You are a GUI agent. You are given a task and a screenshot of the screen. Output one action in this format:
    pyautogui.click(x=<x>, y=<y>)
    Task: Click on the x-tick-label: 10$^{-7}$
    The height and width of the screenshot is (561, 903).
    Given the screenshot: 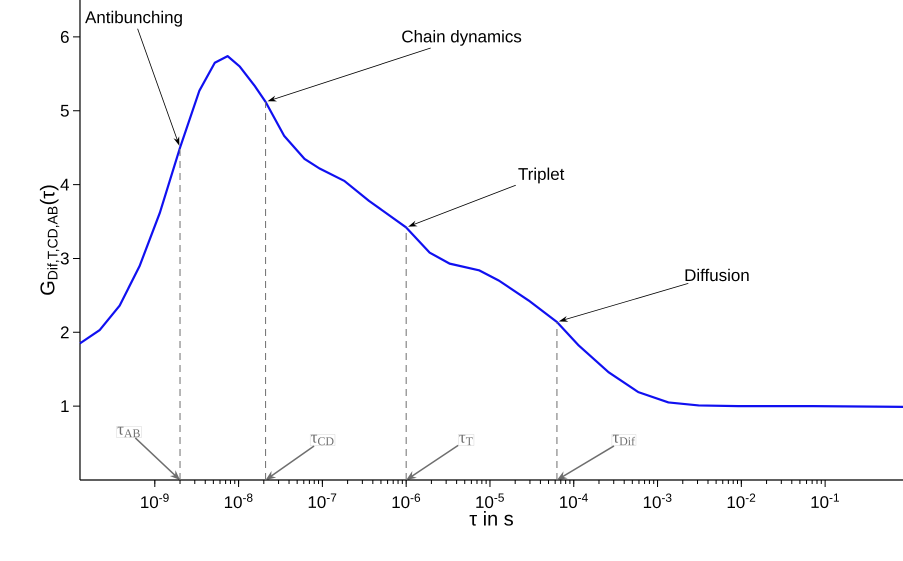 What is the action you would take?
    pyautogui.click(x=322, y=501)
    